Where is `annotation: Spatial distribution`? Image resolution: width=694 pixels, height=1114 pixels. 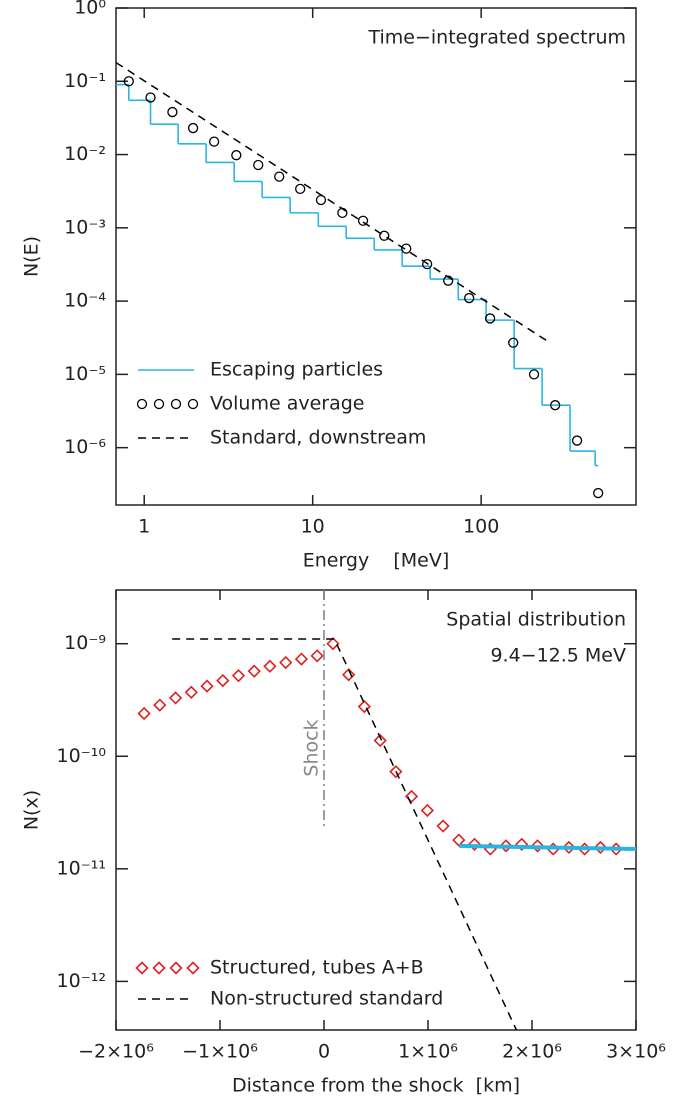
annotation: Spatial distribution is located at coordinates (536, 620).